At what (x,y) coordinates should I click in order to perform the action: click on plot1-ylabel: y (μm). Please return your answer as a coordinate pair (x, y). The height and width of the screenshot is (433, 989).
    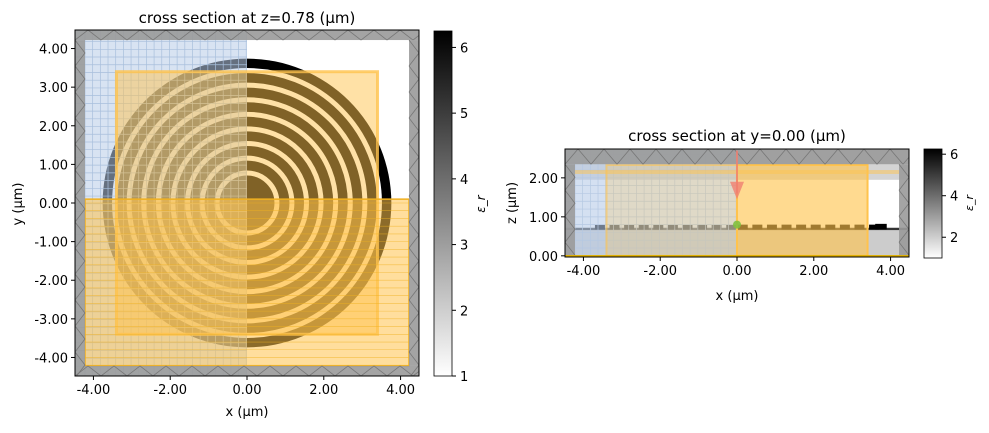
    Looking at the image, I should click on (18, 204).